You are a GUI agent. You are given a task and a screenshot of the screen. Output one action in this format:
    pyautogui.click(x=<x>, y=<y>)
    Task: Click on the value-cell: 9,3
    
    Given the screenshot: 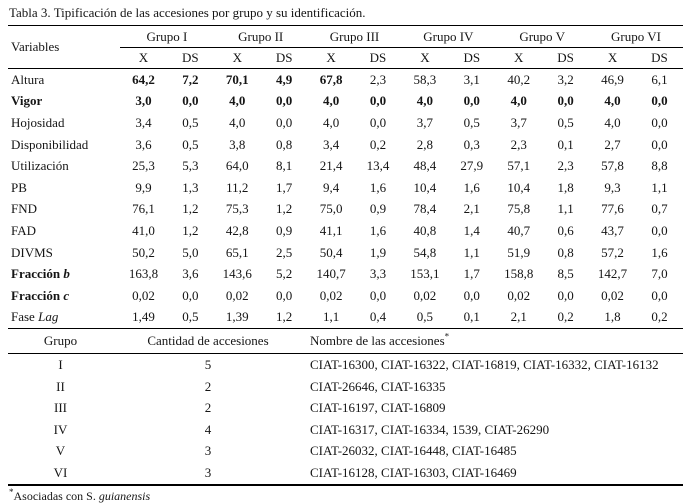 What is the action you would take?
    pyautogui.click(x=612, y=187)
    